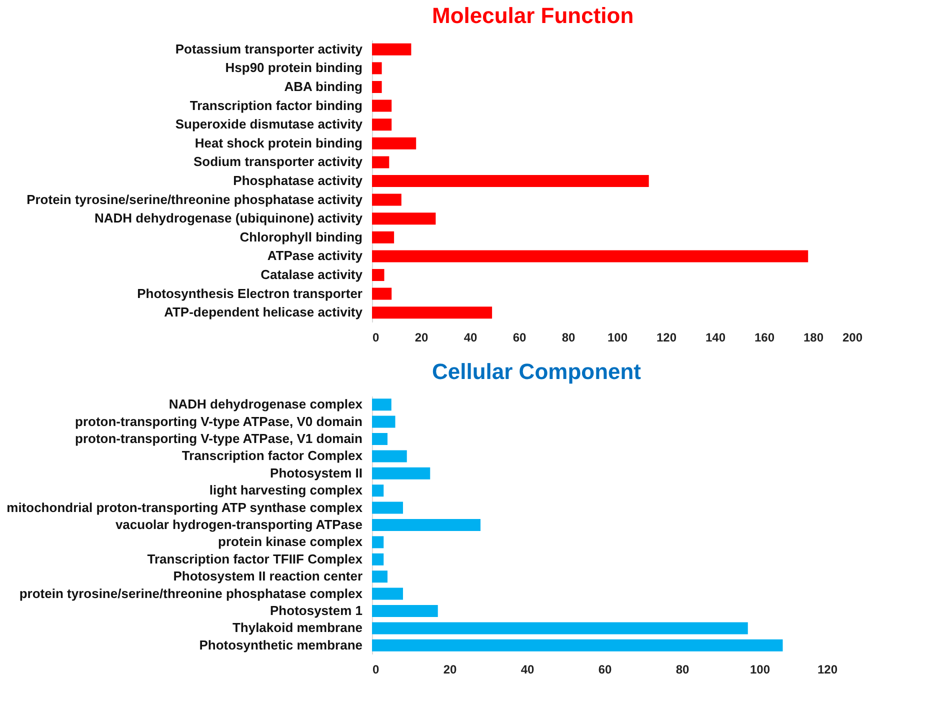  I want to click on y-tick-label: light harvesting complex, so click(286, 490).